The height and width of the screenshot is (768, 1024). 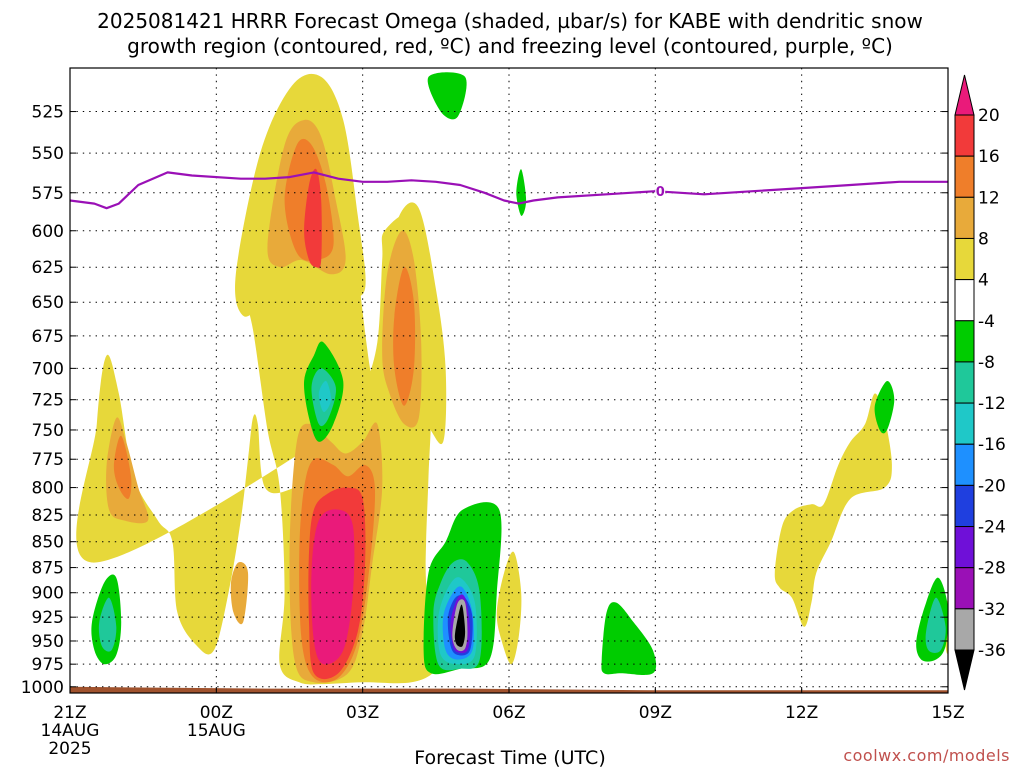 I want to click on colorbar-tick-label: -36, so click(x=992, y=651).